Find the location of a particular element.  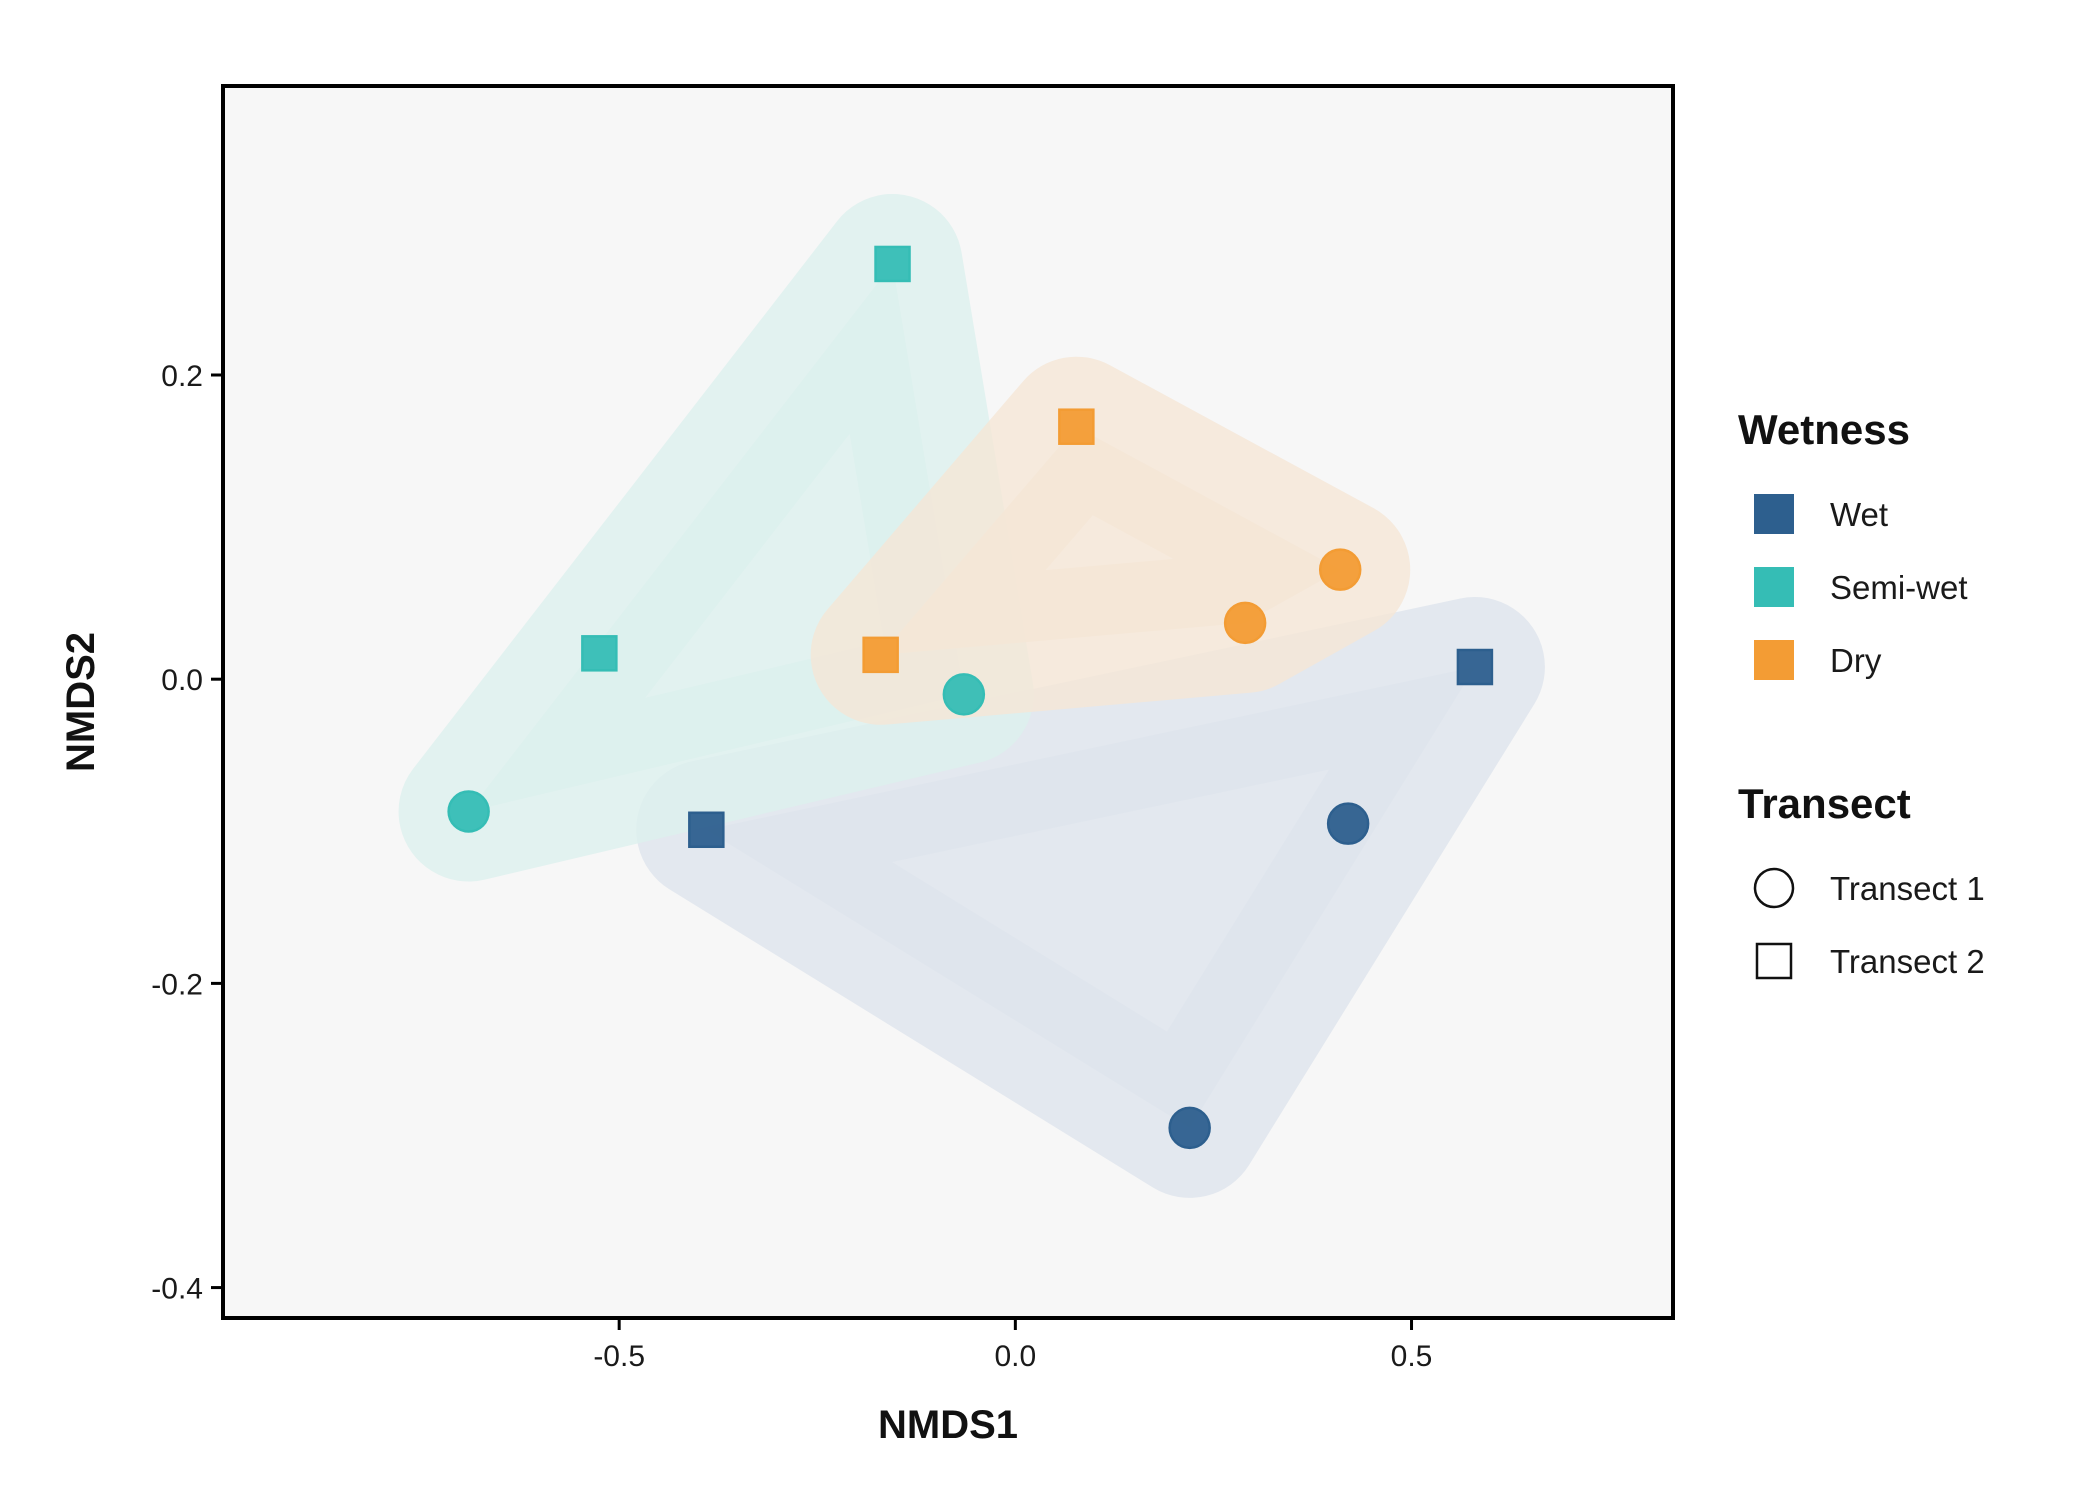

legend-label-wet: Wet is located at coordinates (1859, 514).